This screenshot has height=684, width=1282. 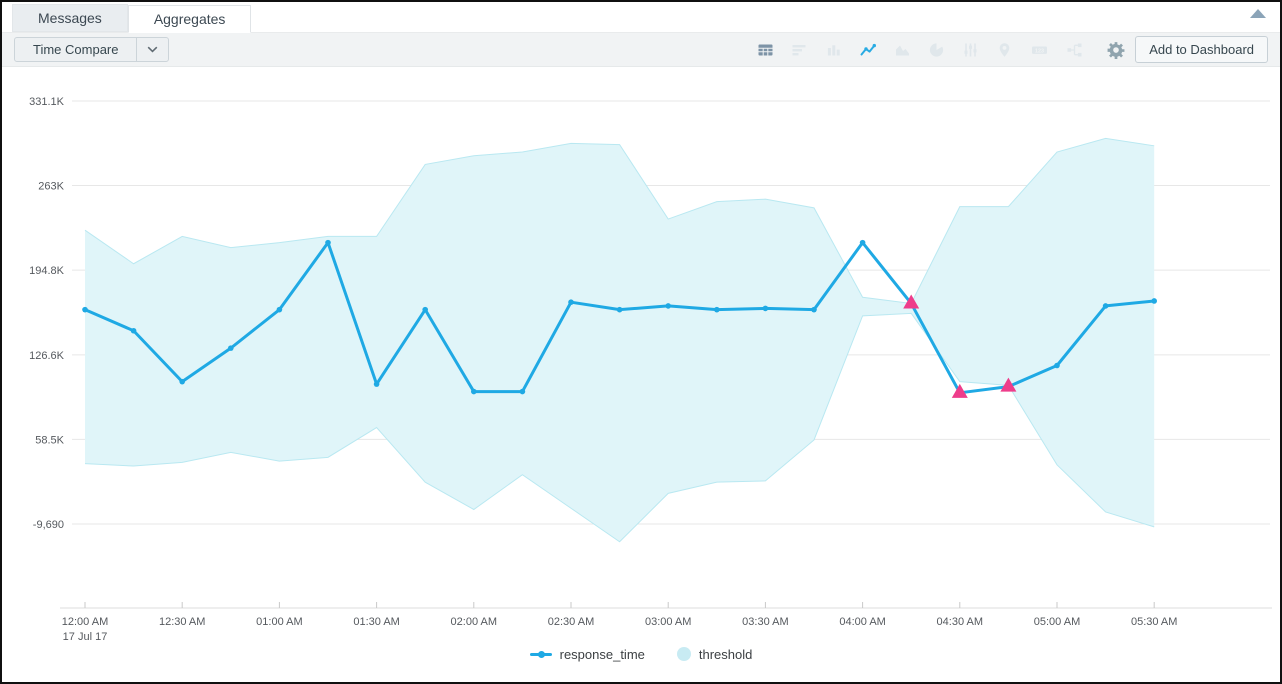 I want to click on svg-text: 331.1K, so click(x=47, y=102).